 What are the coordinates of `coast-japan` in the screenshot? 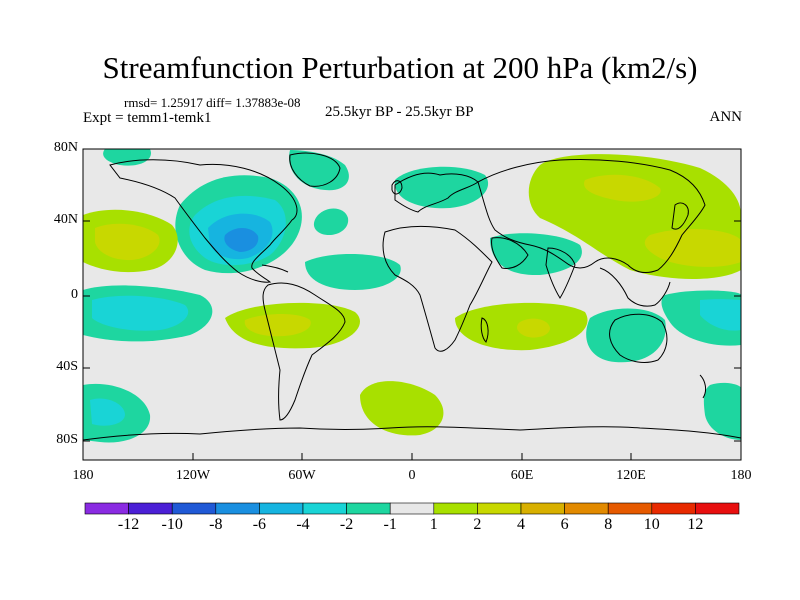 It's located at (680, 216).